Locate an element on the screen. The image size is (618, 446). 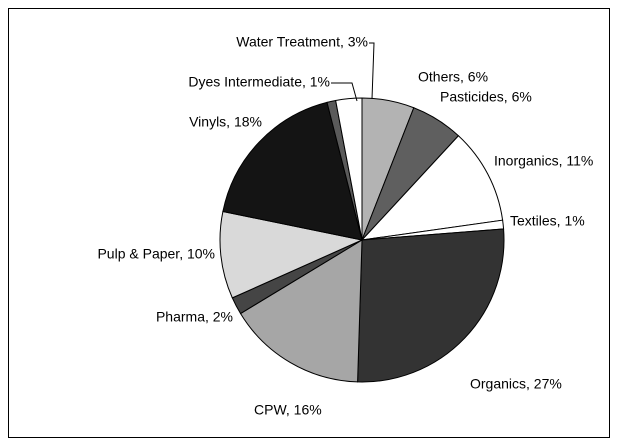
data-label: Dyes Intermediate, 1% is located at coordinates (259, 82).